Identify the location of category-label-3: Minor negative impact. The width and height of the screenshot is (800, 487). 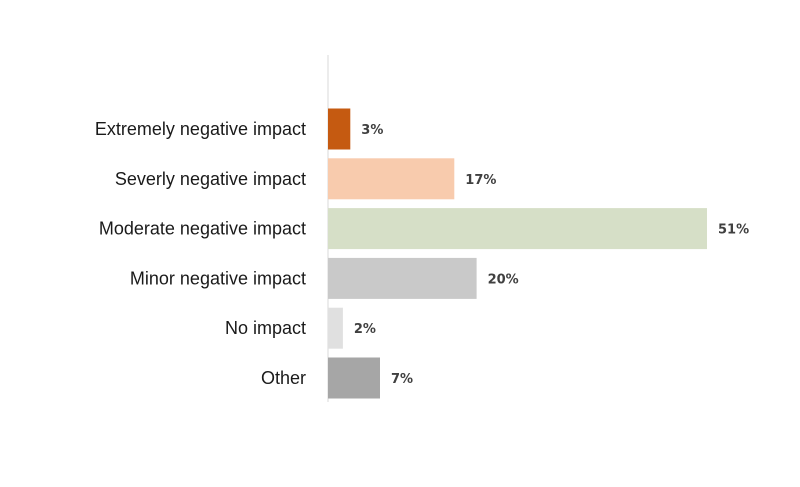
(218, 278).